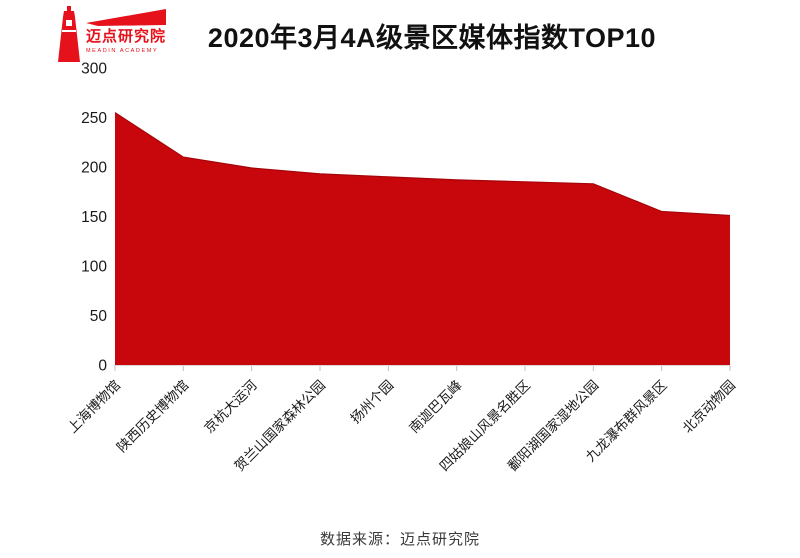 The width and height of the screenshot is (800, 558). What do you see at coordinates (94, 267) in the screenshot?
I see `y-axis-label: 100` at bounding box center [94, 267].